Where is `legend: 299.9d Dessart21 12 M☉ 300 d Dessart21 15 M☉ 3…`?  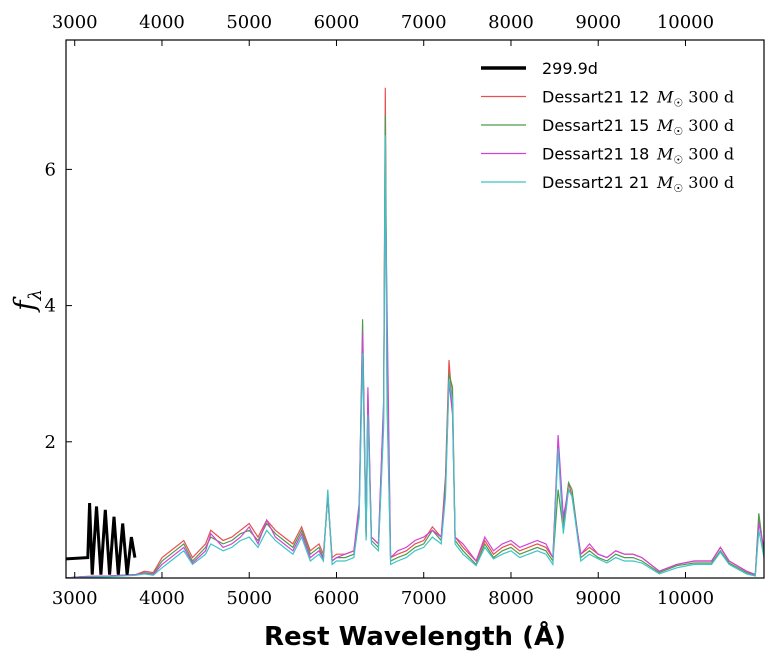
legend: 299.9d Dessart21 12 M☉ 300 d Dessart21 15 M☉ 3… is located at coordinates (607, 127).